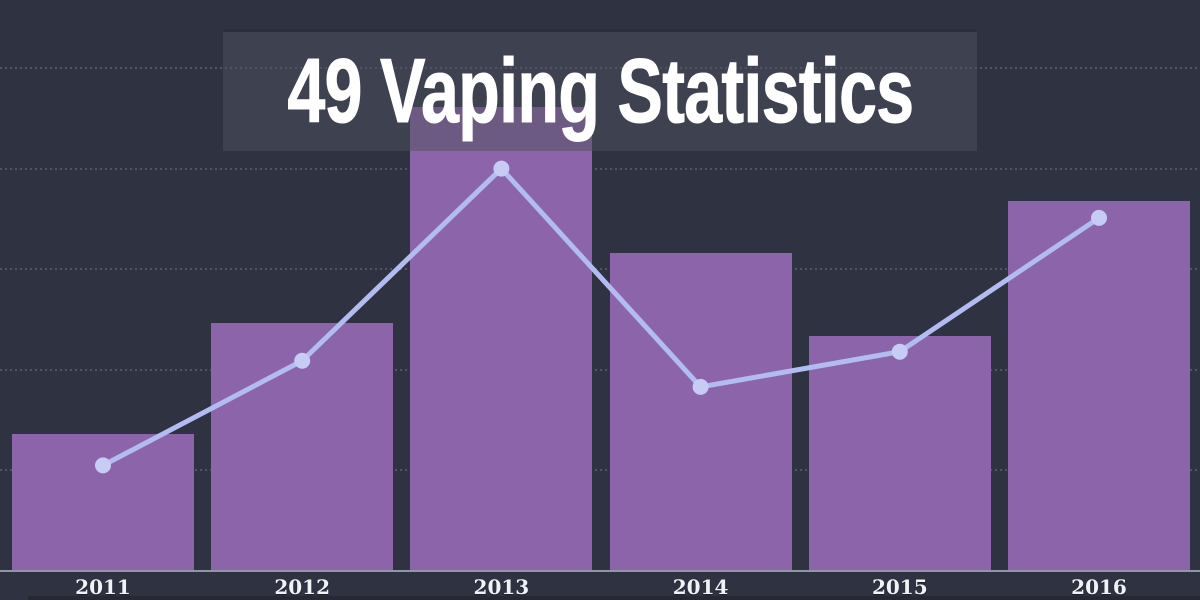 This screenshot has width=1200, height=600. I want to click on data-point-2015, so click(899, 351).